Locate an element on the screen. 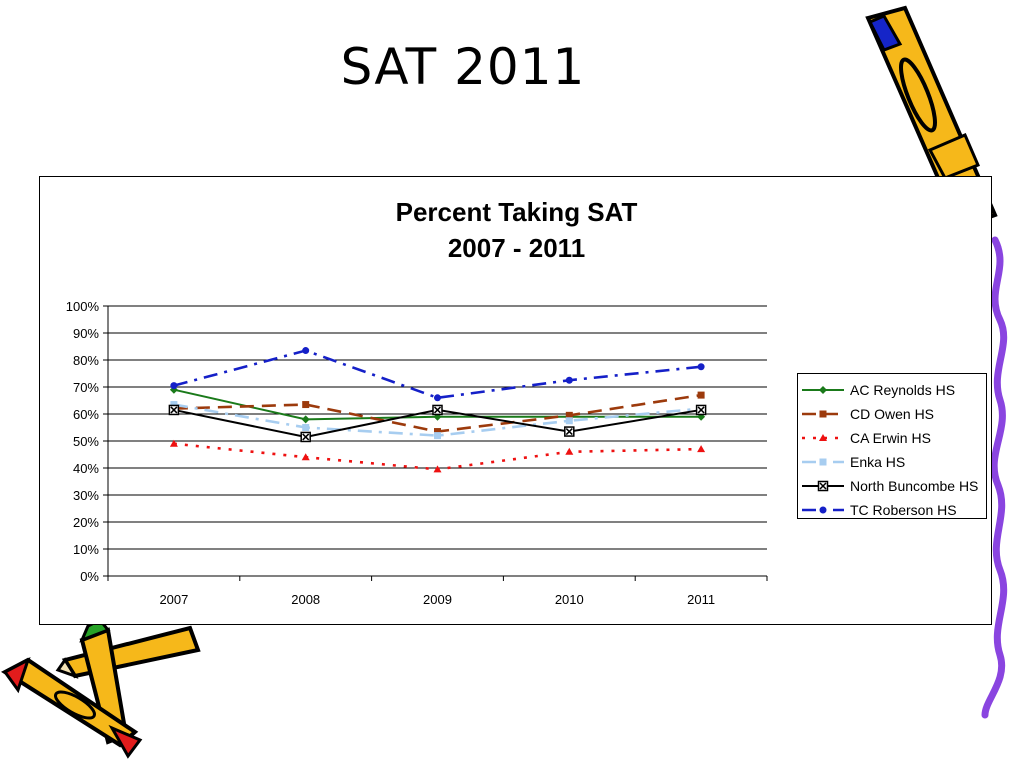  y-tick-label: 30% is located at coordinates (86, 495).